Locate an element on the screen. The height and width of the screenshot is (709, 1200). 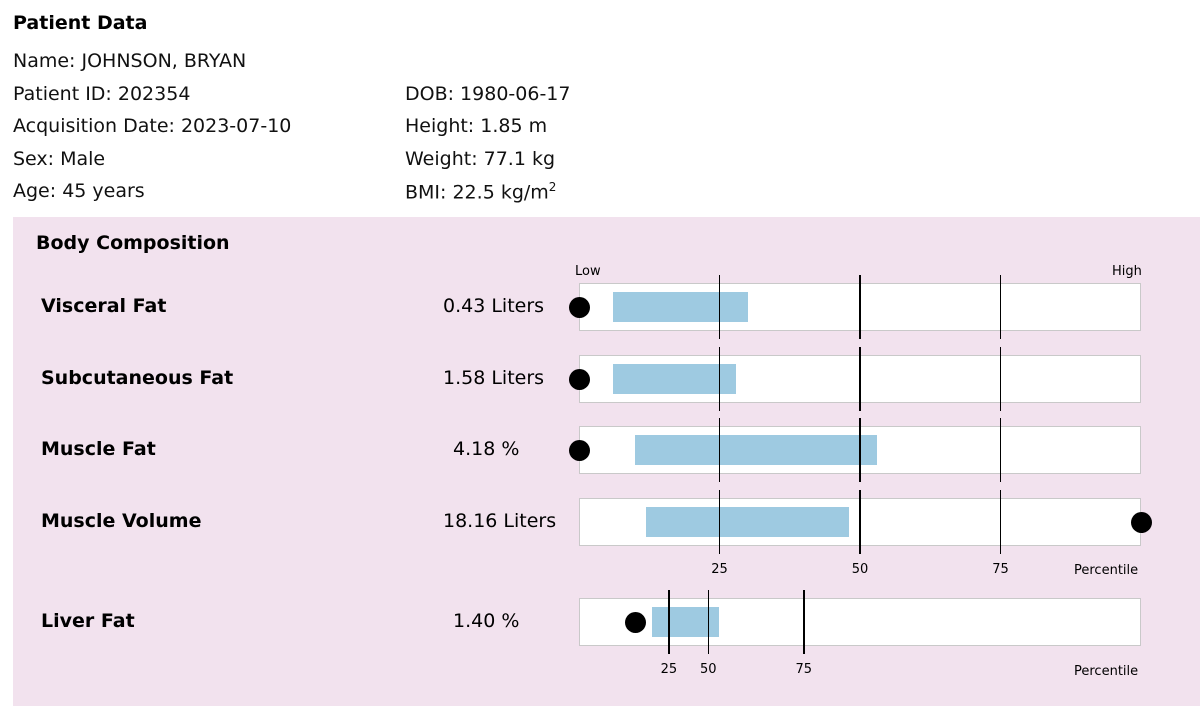
scale-high-label: High is located at coordinates (1127, 271).